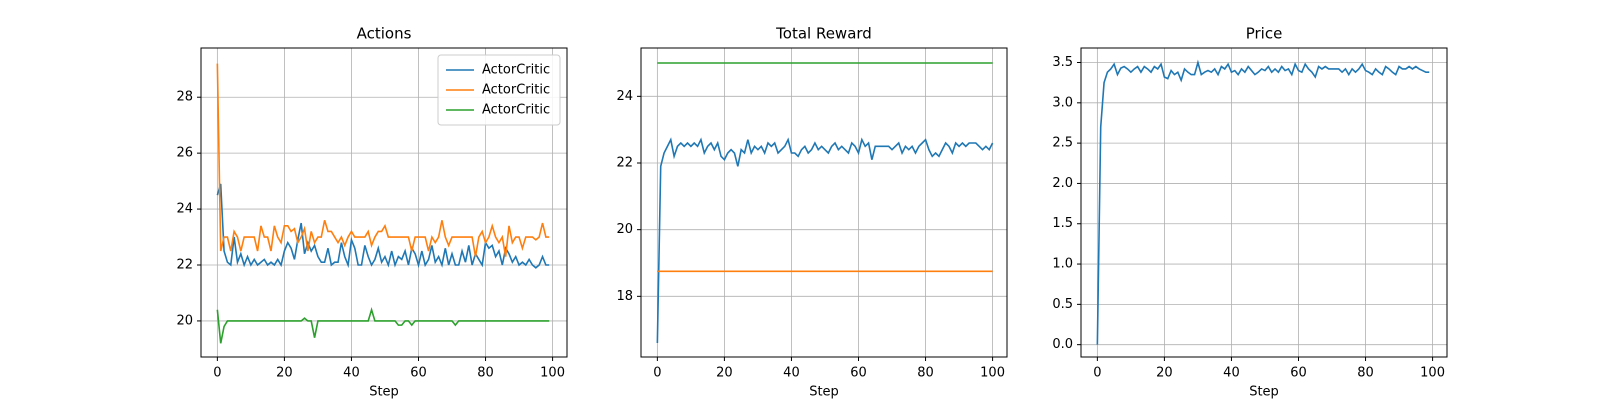 The image size is (1600, 400). I want to click on y-tick-label: 28, so click(184, 97).